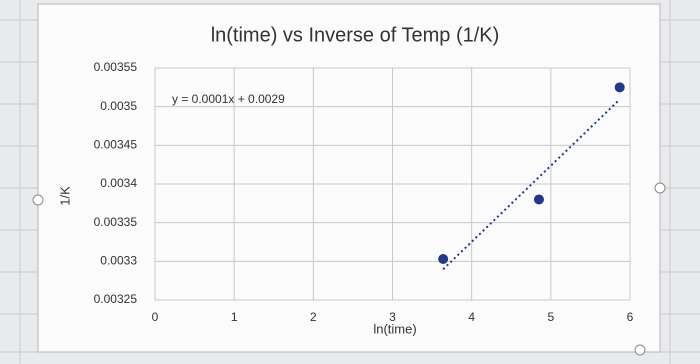 The width and height of the screenshot is (700, 364). What do you see at coordinates (228, 99) in the screenshot?
I see `trendline-equation: y = 0.0001x + 0.0029` at bounding box center [228, 99].